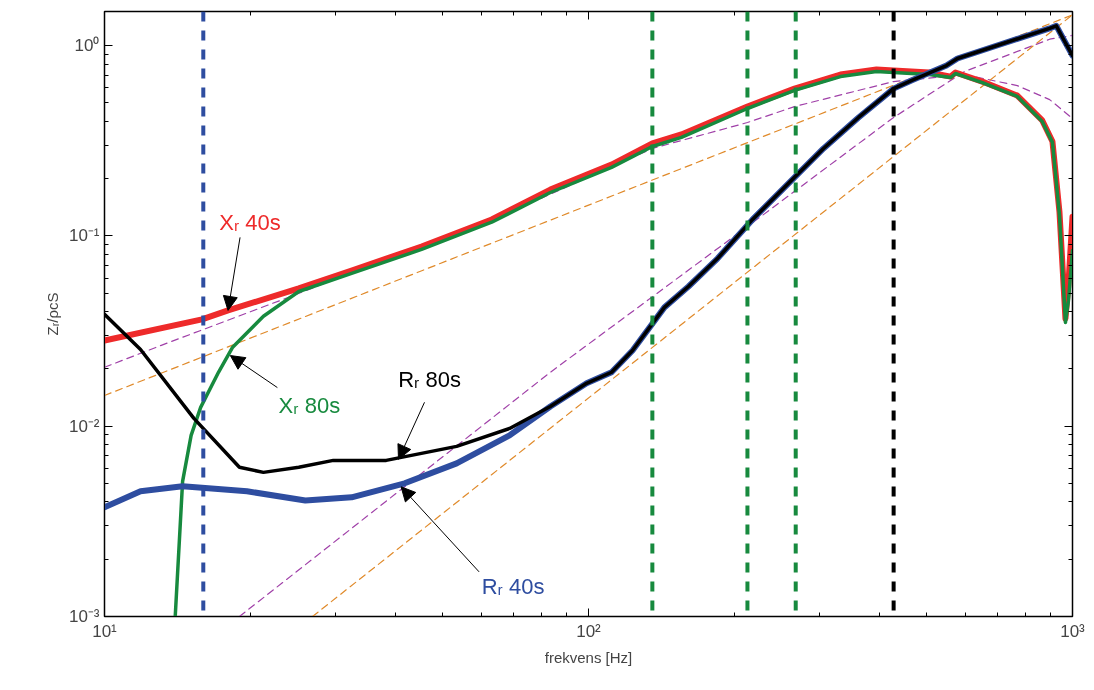 The height and width of the screenshot is (690, 1094). Describe the element at coordinates (52, 314) in the screenshot. I see `y-axis-title: Zᵣ/ρcS` at that location.